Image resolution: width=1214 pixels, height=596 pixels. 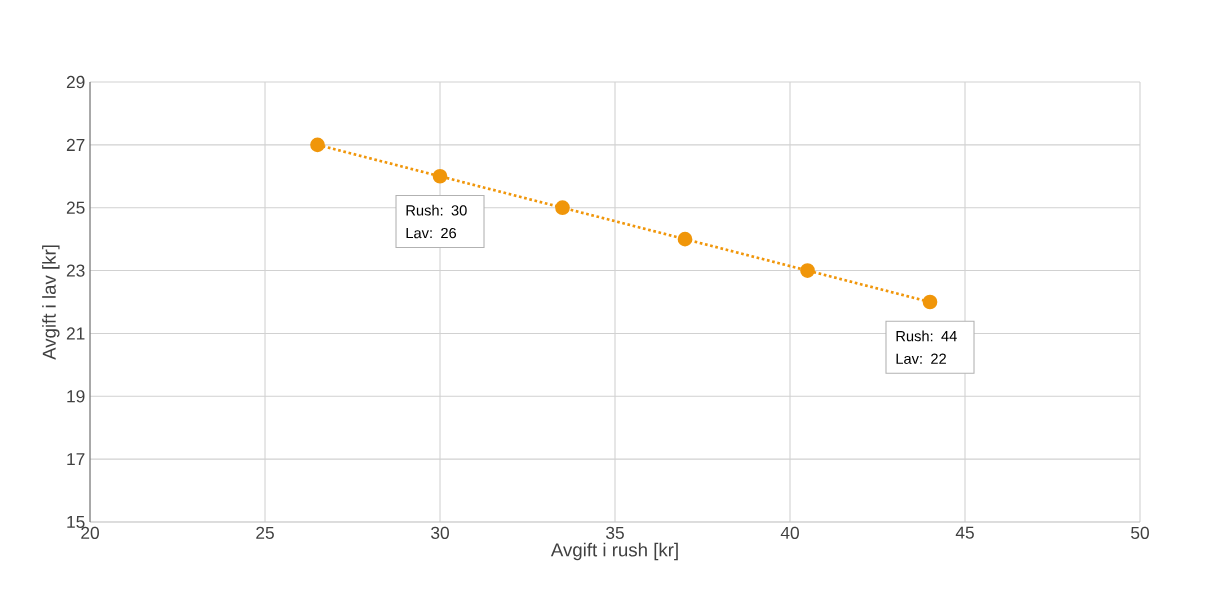 What do you see at coordinates (75, 207) in the screenshot?
I see `y-tick-label: 25` at bounding box center [75, 207].